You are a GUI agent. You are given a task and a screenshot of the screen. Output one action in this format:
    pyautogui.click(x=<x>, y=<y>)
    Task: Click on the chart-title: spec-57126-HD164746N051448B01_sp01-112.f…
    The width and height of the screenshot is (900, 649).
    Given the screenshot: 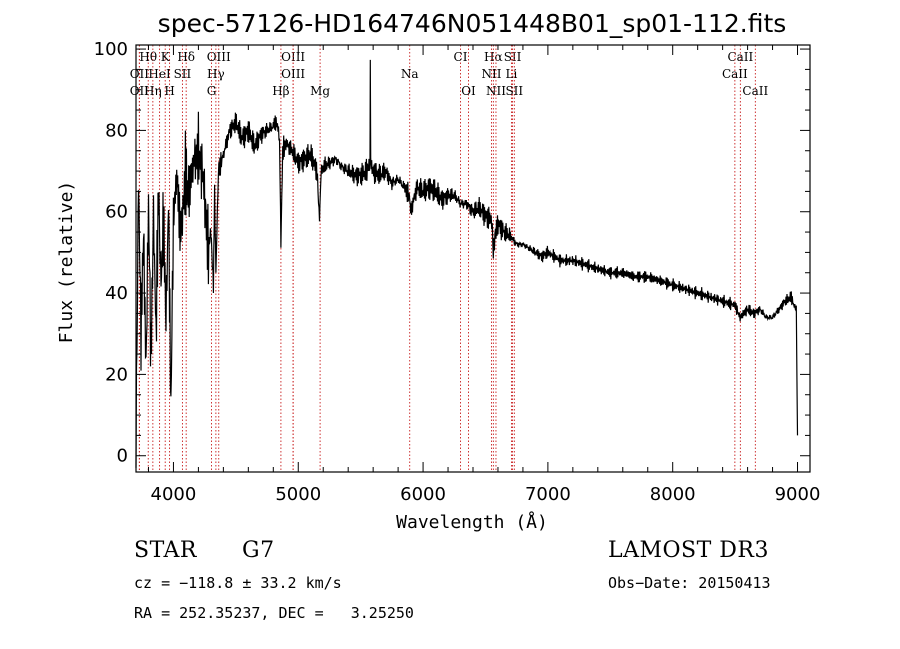 What is the action you would take?
    pyautogui.click(x=472, y=23)
    